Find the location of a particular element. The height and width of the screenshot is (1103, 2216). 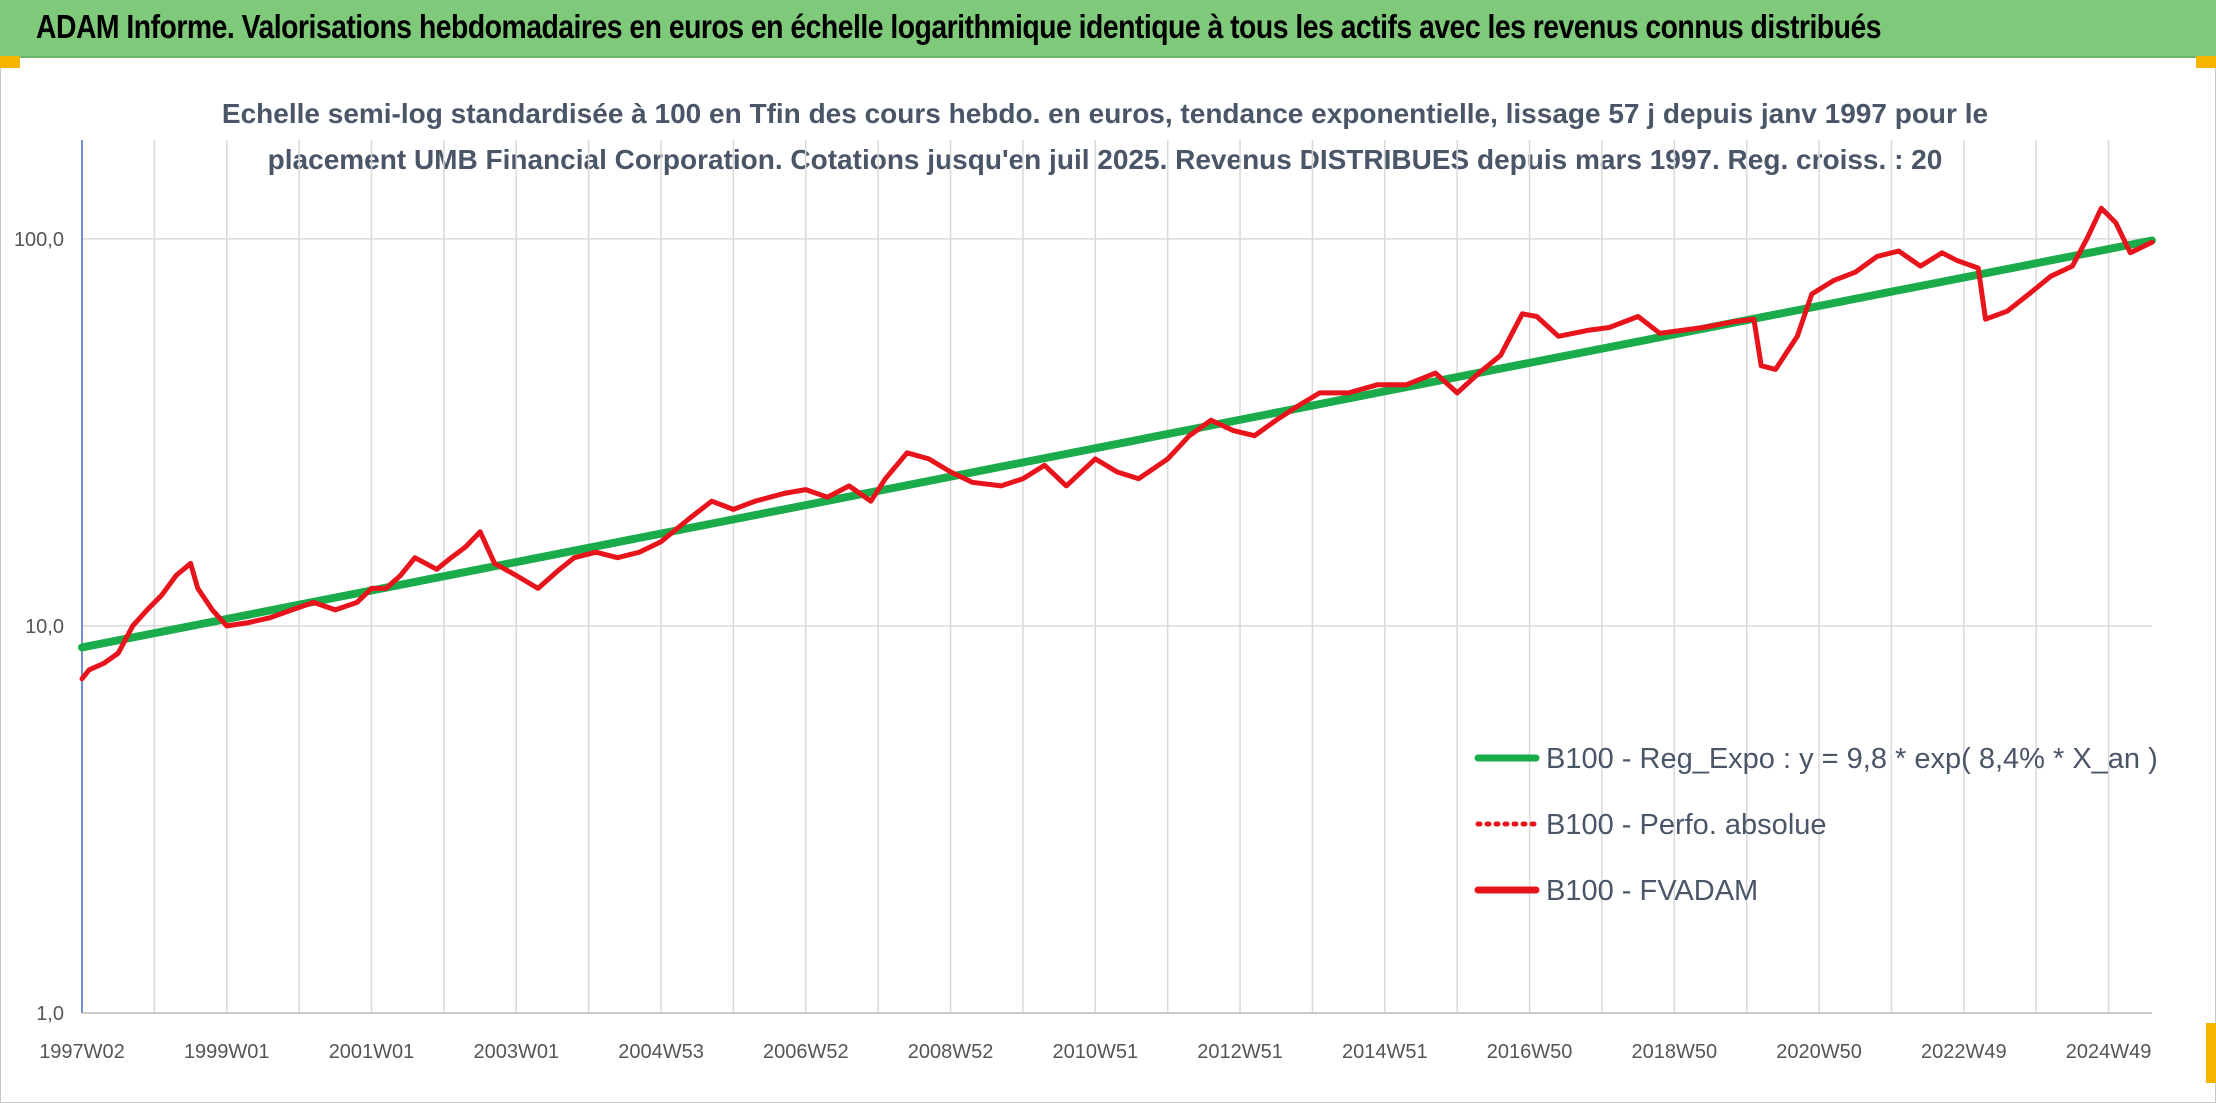

x-tick-label-3: 2003W01 is located at coordinates (516, 1052).